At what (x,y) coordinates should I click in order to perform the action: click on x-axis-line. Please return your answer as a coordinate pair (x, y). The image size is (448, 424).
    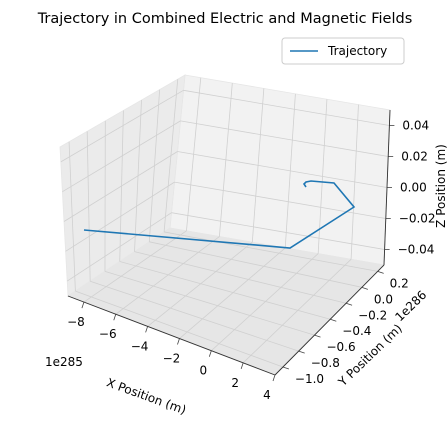
    Looking at the image, I should click on (171, 335).